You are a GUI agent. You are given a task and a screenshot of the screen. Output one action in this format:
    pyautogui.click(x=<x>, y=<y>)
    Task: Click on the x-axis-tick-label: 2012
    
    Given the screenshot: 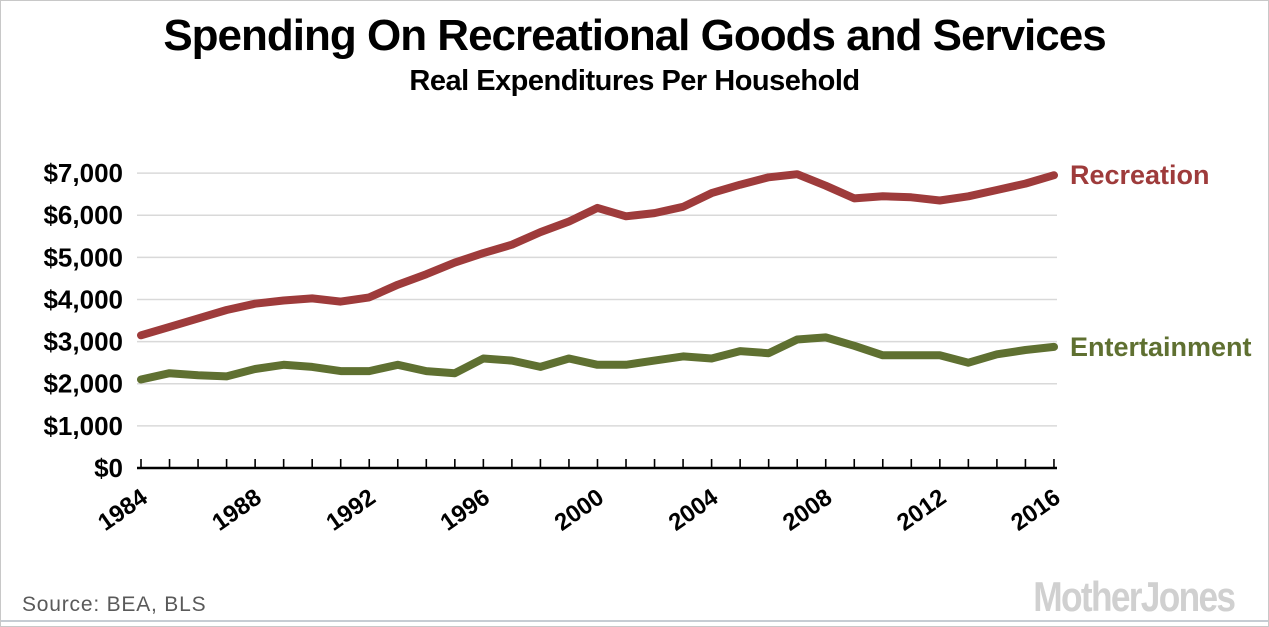 What is the action you would take?
    pyautogui.click(x=921, y=510)
    